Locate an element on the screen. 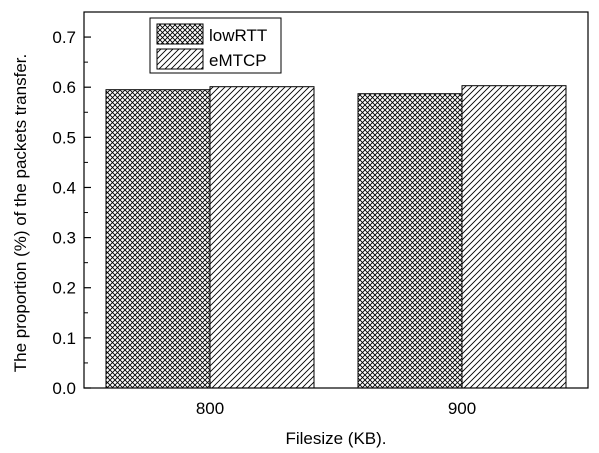  y-tick-label: 0.5 is located at coordinates (64, 137).